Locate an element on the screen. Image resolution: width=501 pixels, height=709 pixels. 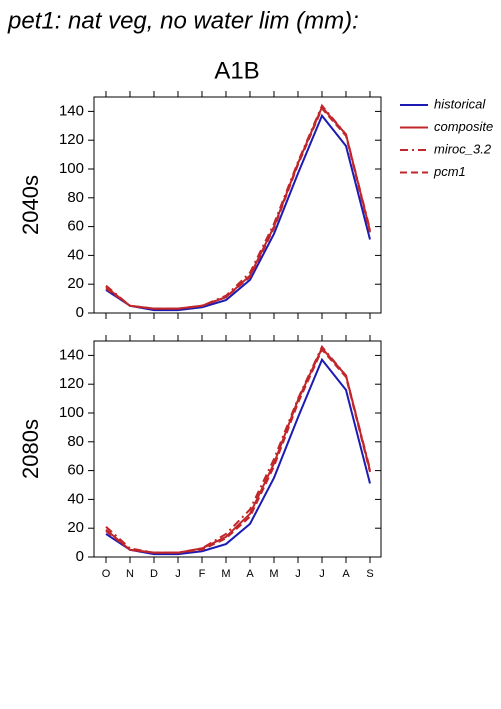
page-title: pet1: nat veg, no water lim (mm): is located at coordinates (183, 20).